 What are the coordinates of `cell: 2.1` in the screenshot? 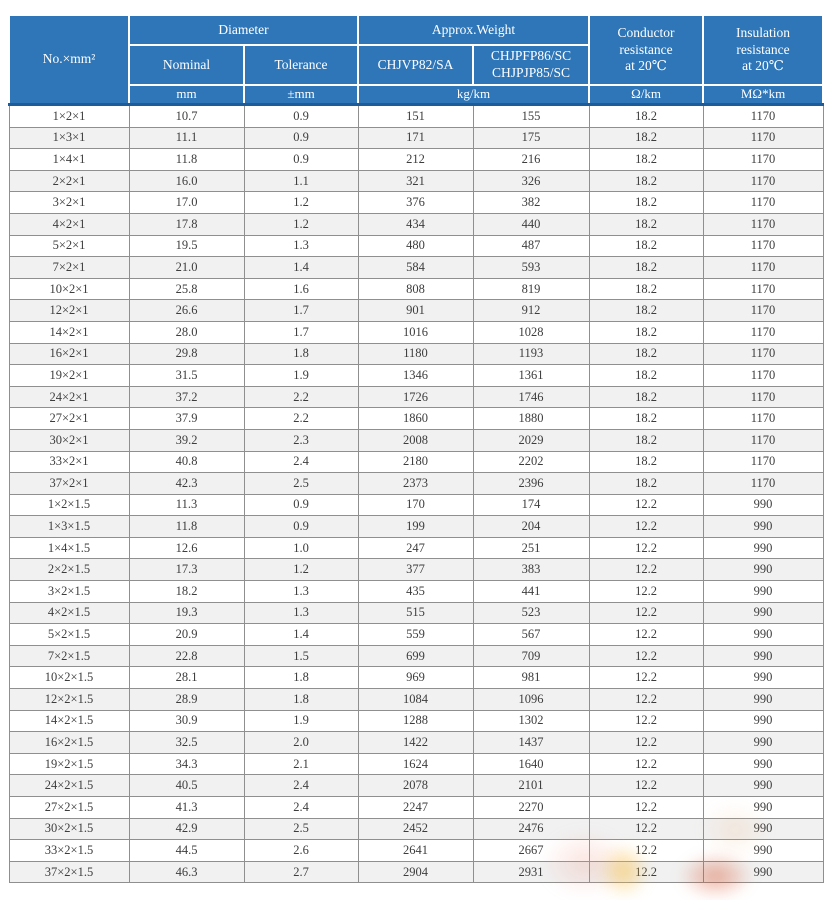 It's located at (301, 764).